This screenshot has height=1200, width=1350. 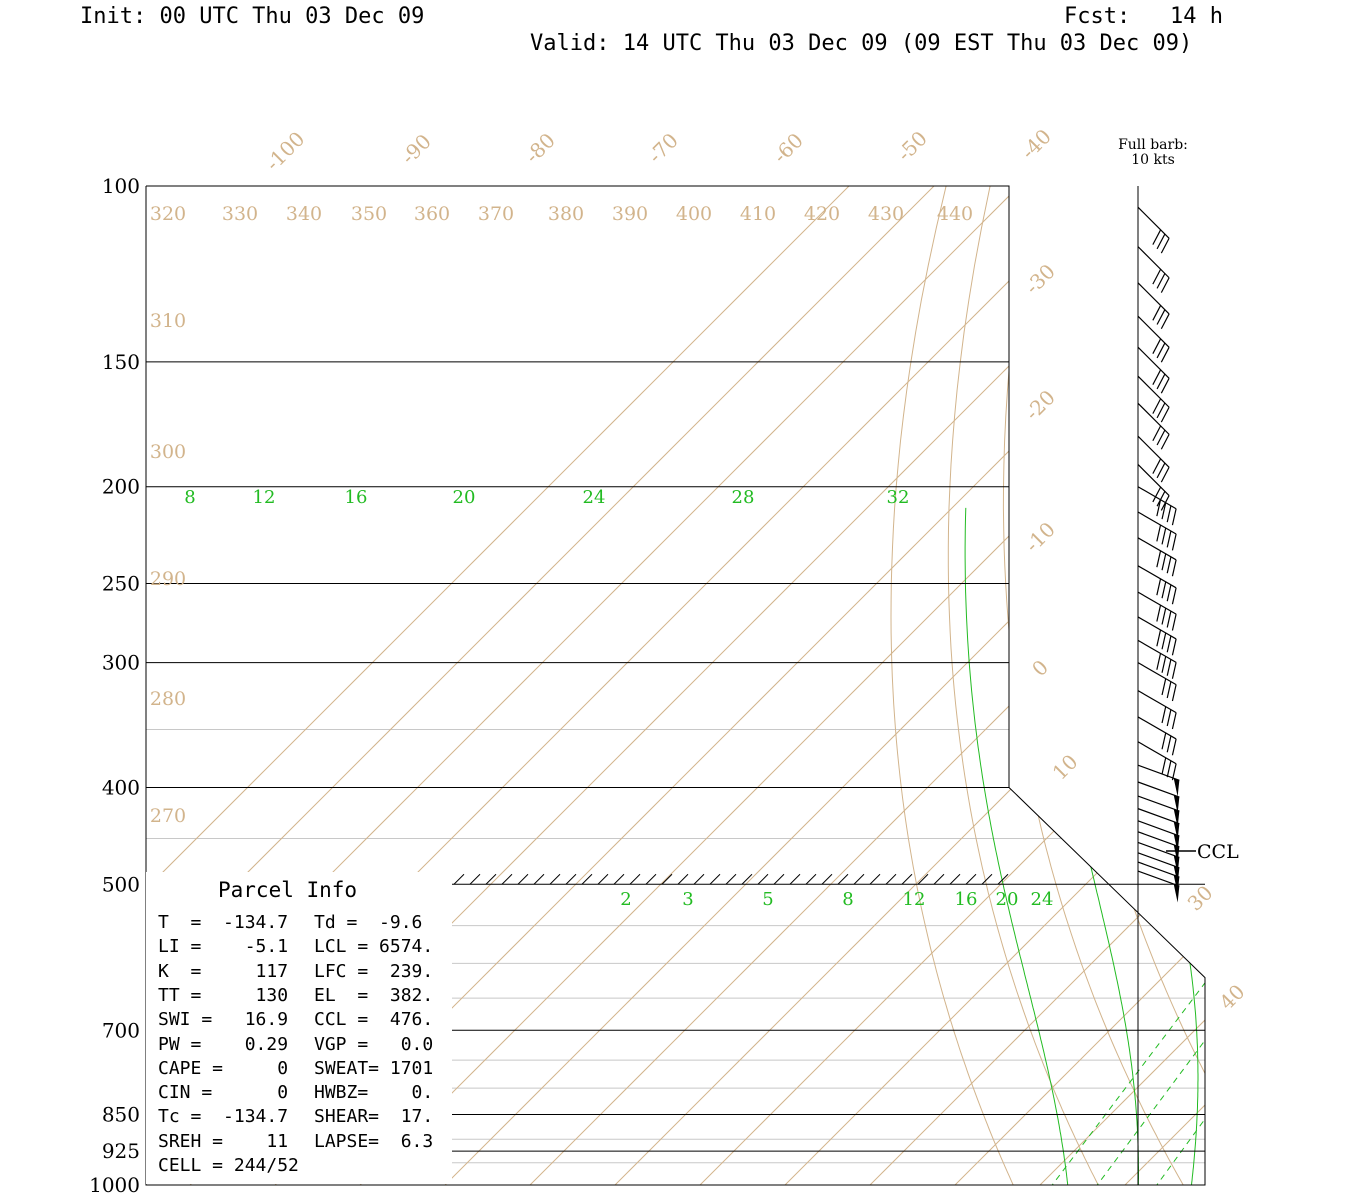 What do you see at coordinates (295, 995) in the screenshot?
I see `parcel-info-row: TT = 130 EL = 382.` at bounding box center [295, 995].